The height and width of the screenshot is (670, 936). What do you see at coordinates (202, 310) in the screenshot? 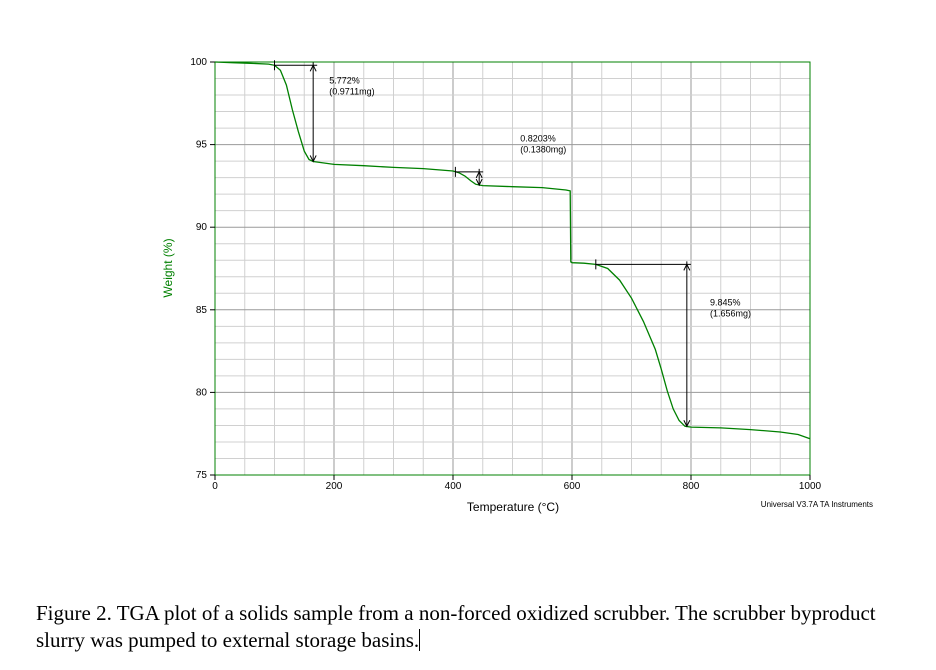
I see `y-tick-label: 85` at bounding box center [202, 310].